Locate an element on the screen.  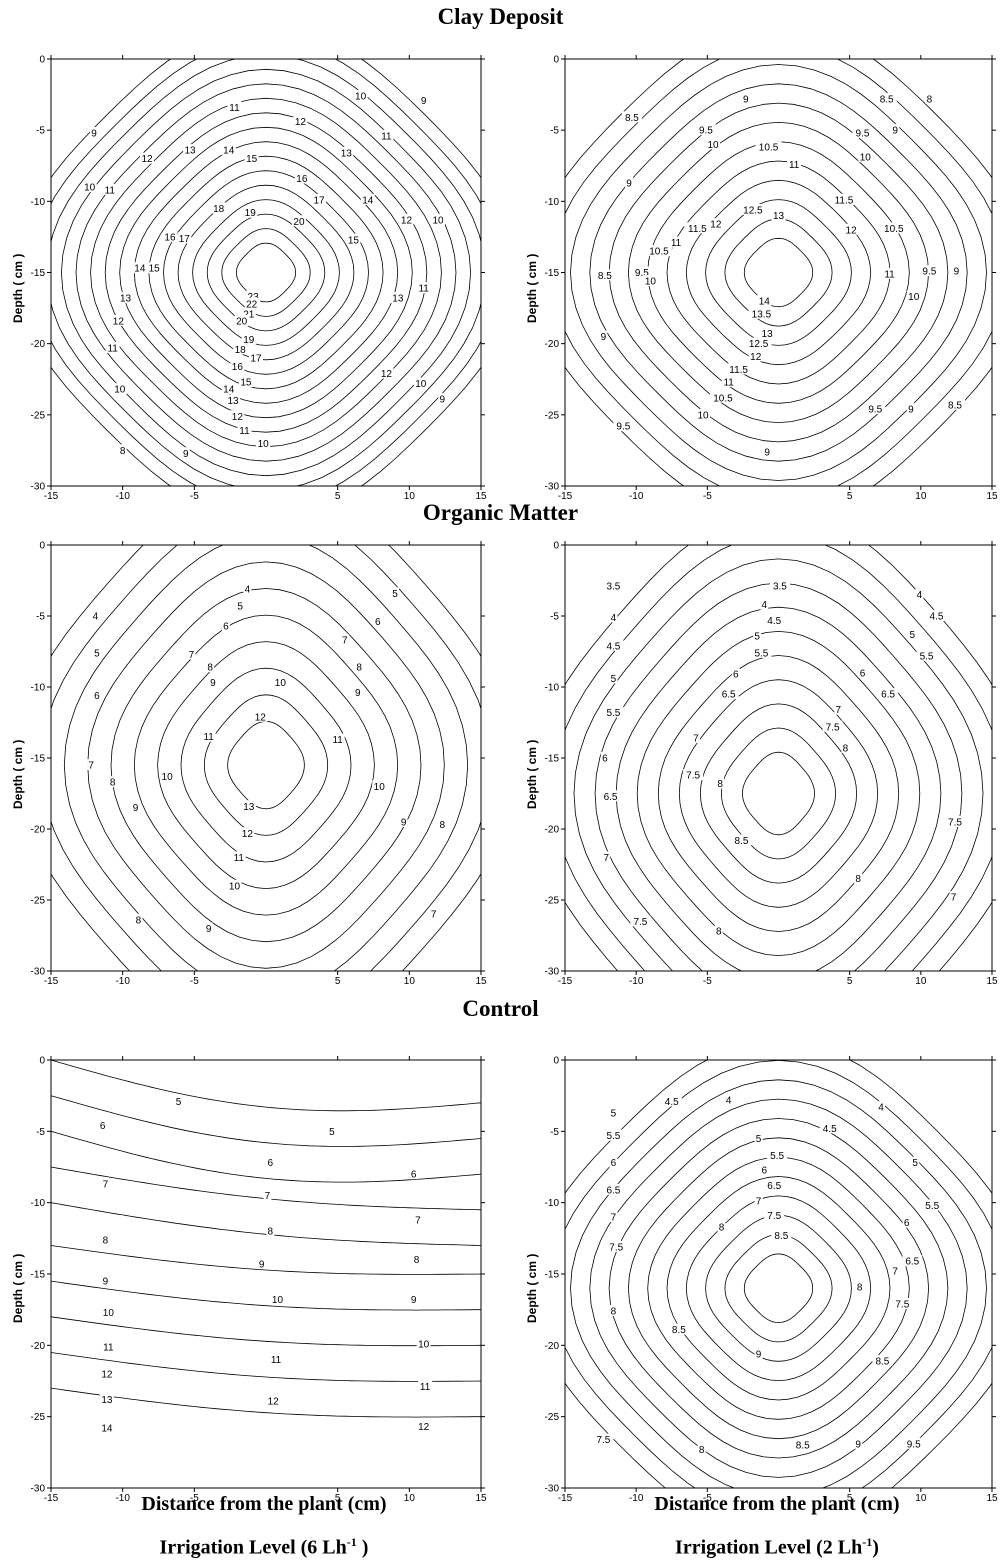
contour-label: 11 is located at coordinates (676, 243).